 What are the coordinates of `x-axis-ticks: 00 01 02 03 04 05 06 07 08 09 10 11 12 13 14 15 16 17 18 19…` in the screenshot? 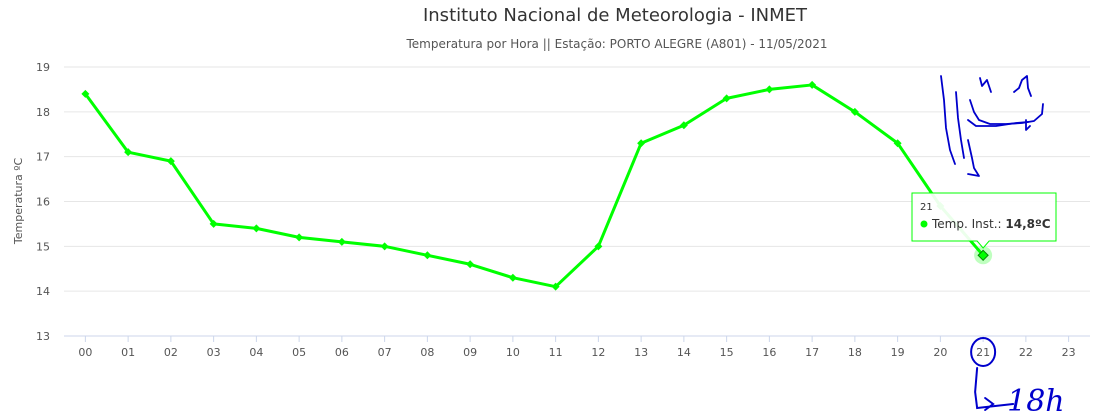 It's located at (577, 347).